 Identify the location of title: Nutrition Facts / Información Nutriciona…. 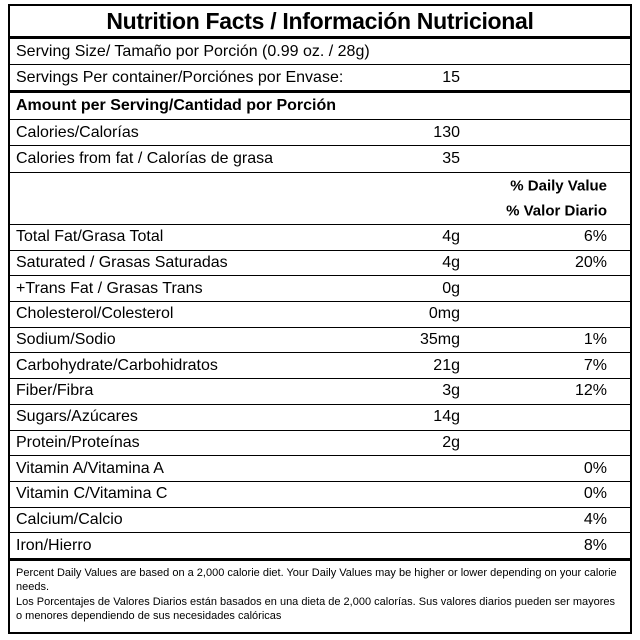
(320, 22).